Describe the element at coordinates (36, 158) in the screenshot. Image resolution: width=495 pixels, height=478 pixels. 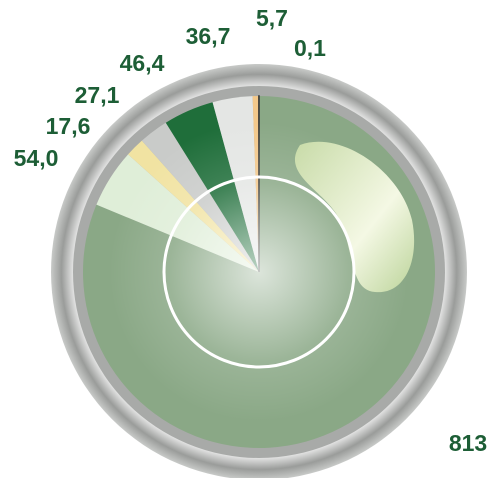
I see `value-label: 54,0` at that location.